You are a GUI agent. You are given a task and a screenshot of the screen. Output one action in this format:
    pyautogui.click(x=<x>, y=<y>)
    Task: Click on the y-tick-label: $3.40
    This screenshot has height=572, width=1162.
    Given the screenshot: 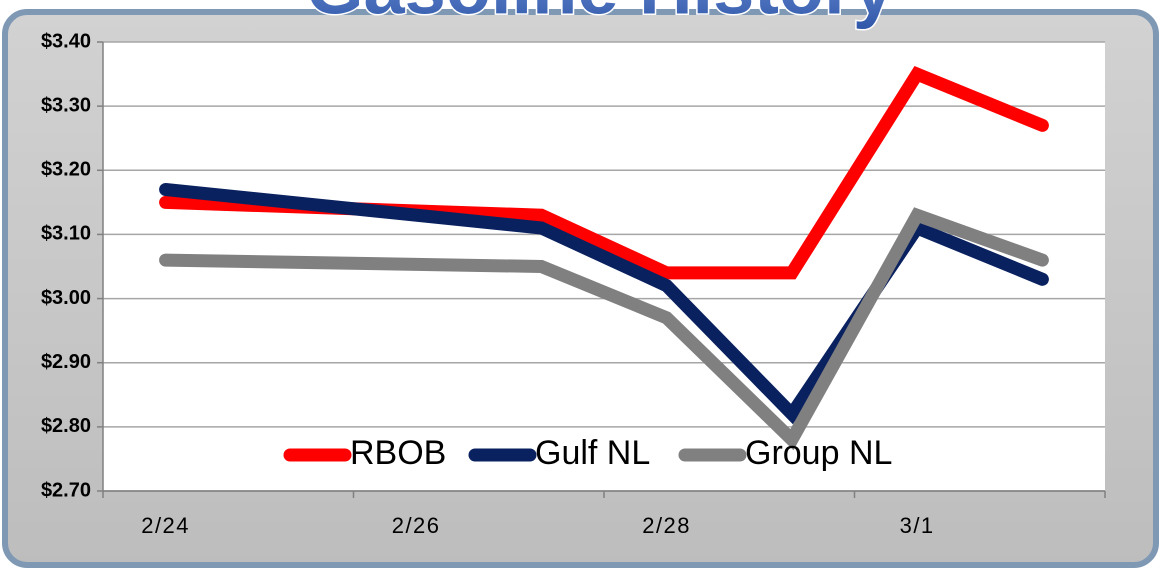 What is the action you would take?
    pyautogui.click(x=66, y=41)
    